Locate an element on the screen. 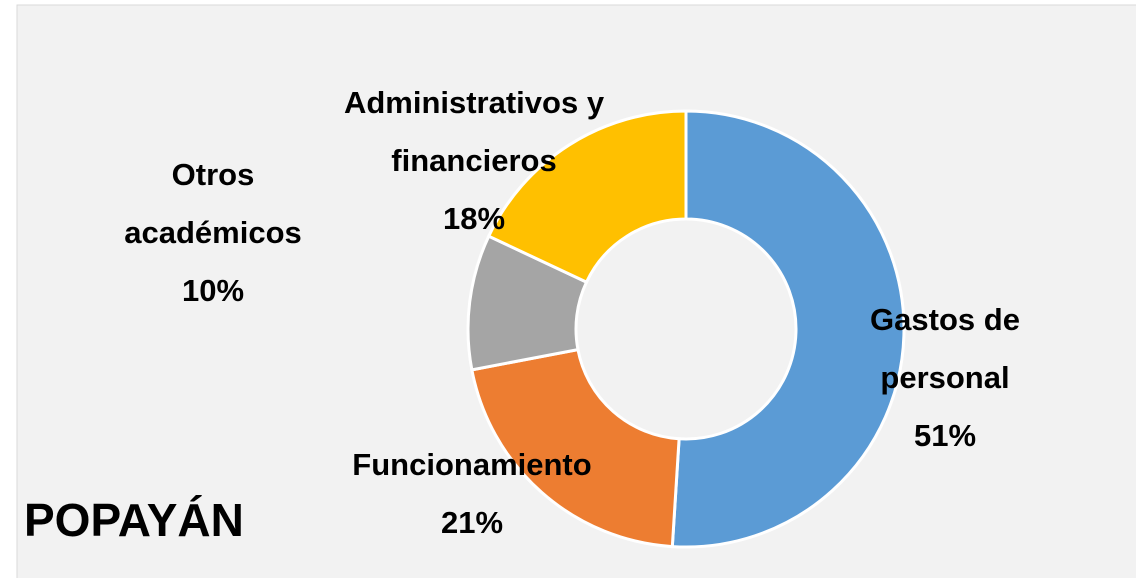  data-label: Gastos de personal 51% is located at coordinates (945, 378).